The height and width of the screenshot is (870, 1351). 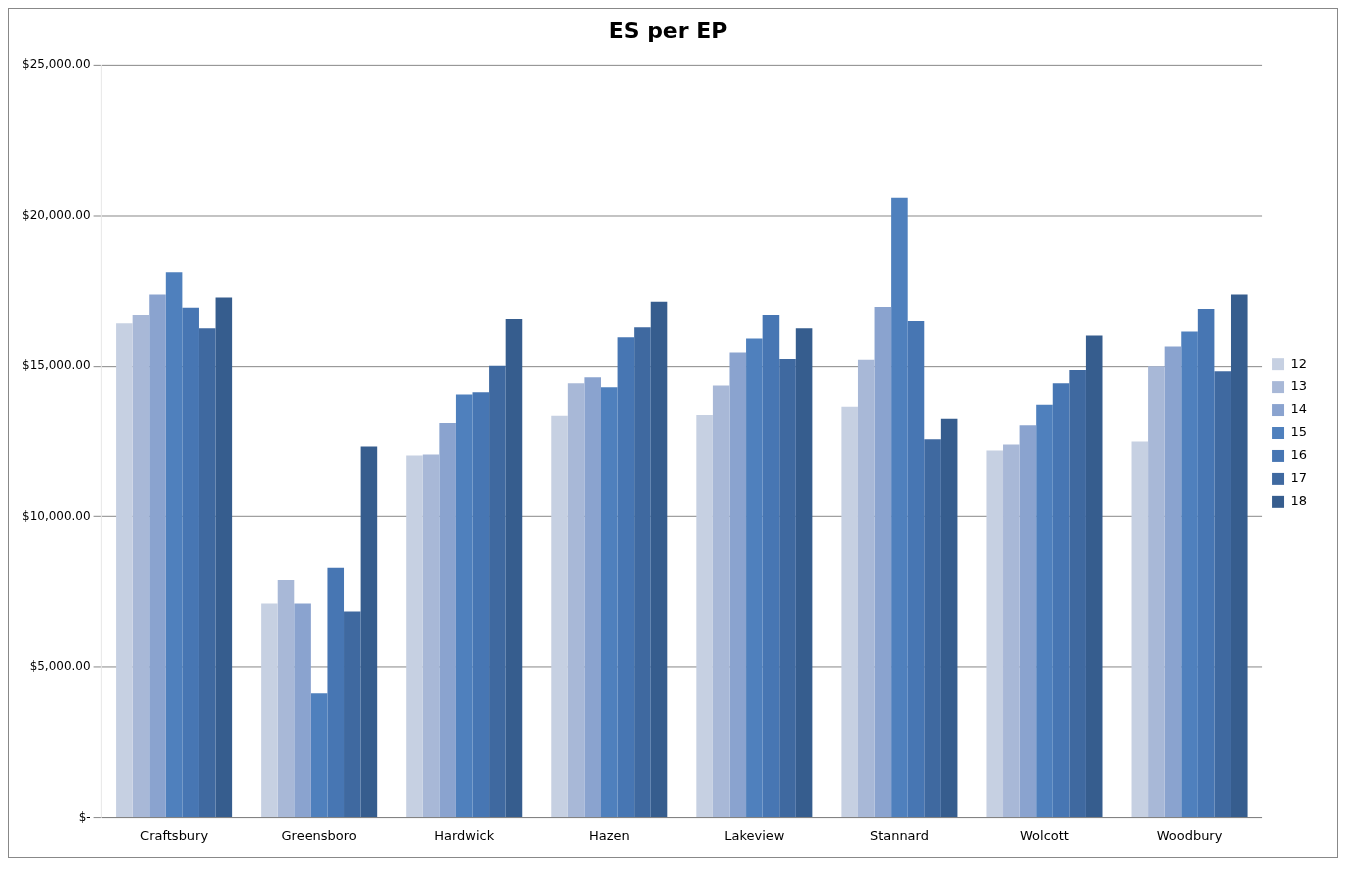 What do you see at coordinates (609, 835) in the screenshot?
I see `x-tick-label: Hazen` at bounding box center [609, 835].